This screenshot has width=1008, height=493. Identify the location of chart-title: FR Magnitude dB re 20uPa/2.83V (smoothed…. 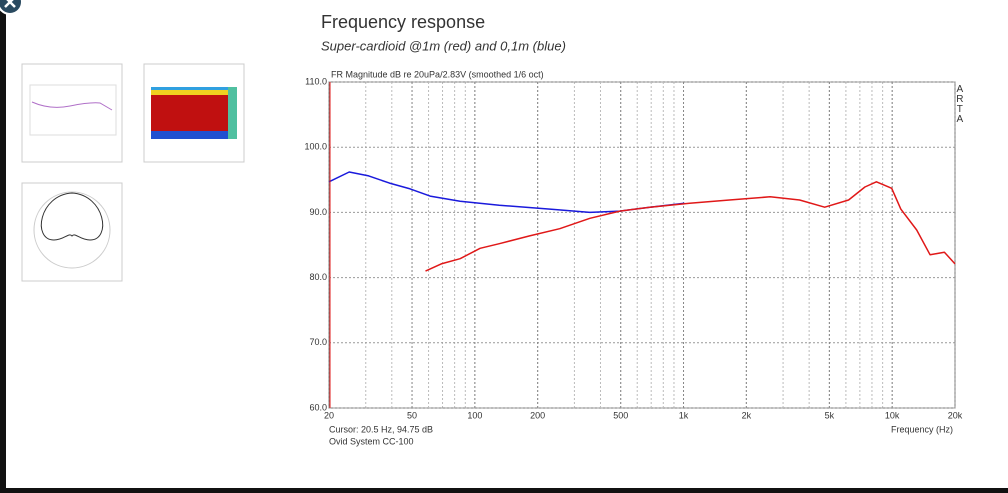
(437, 74).